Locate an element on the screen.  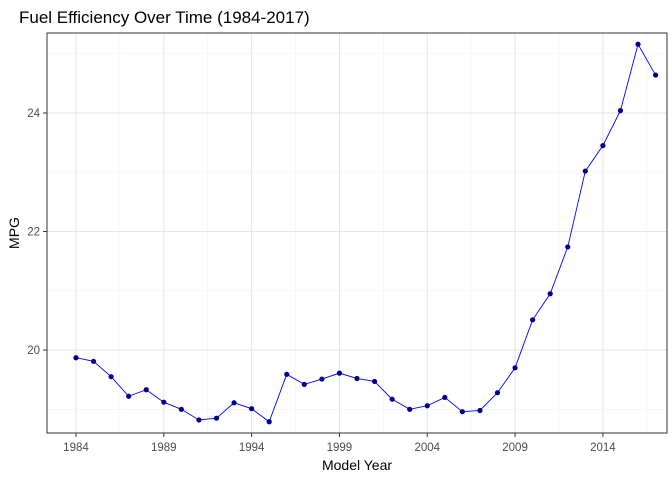
y-axis-title: MPG is located at coordinates (14, 233).